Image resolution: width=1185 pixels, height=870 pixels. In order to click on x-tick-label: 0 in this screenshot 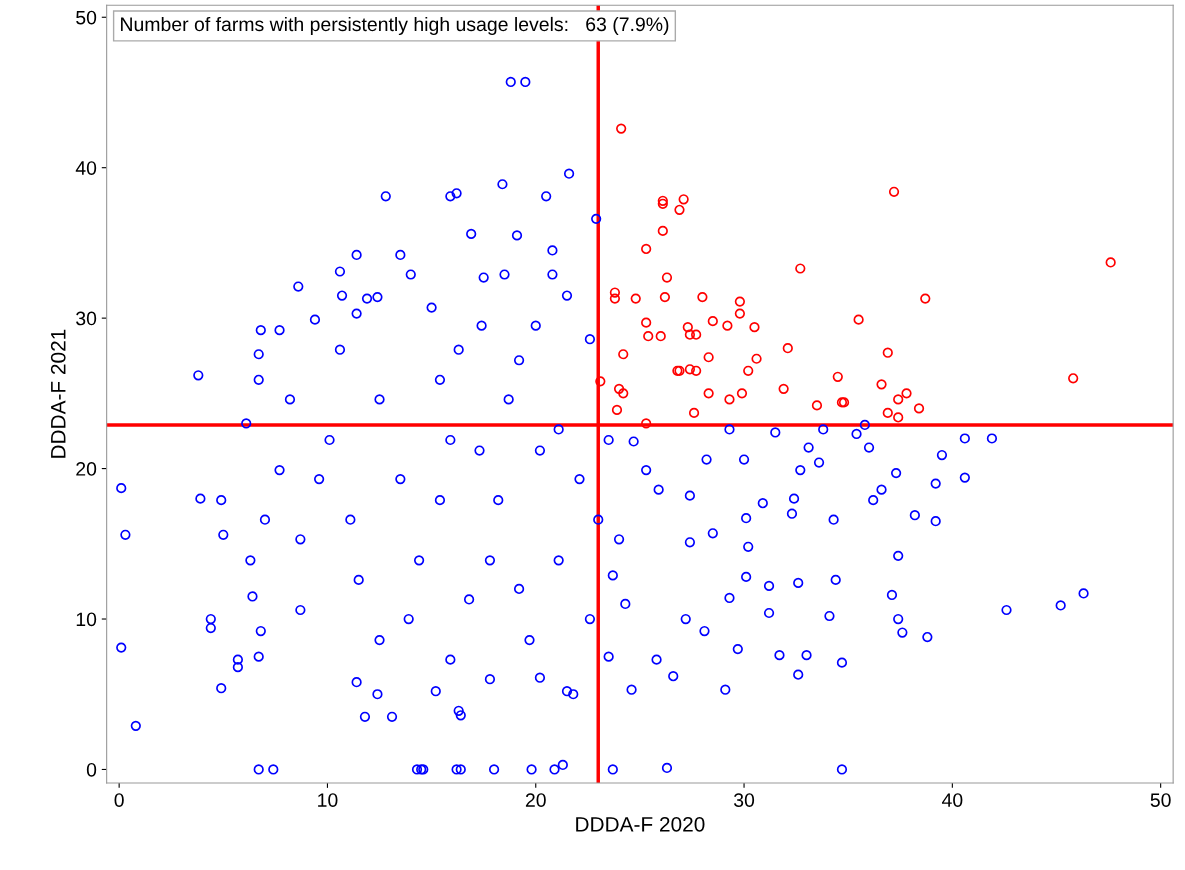, I will do `click(119, 800)`.